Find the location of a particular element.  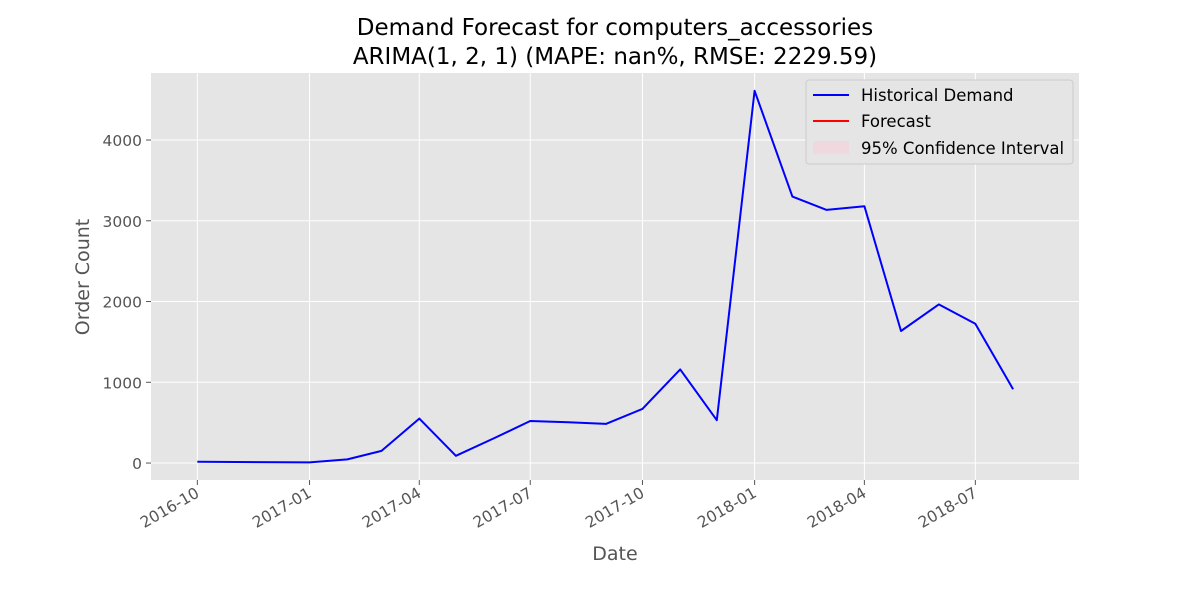

x-axis-label: Date is located at coordinates (614, 554).